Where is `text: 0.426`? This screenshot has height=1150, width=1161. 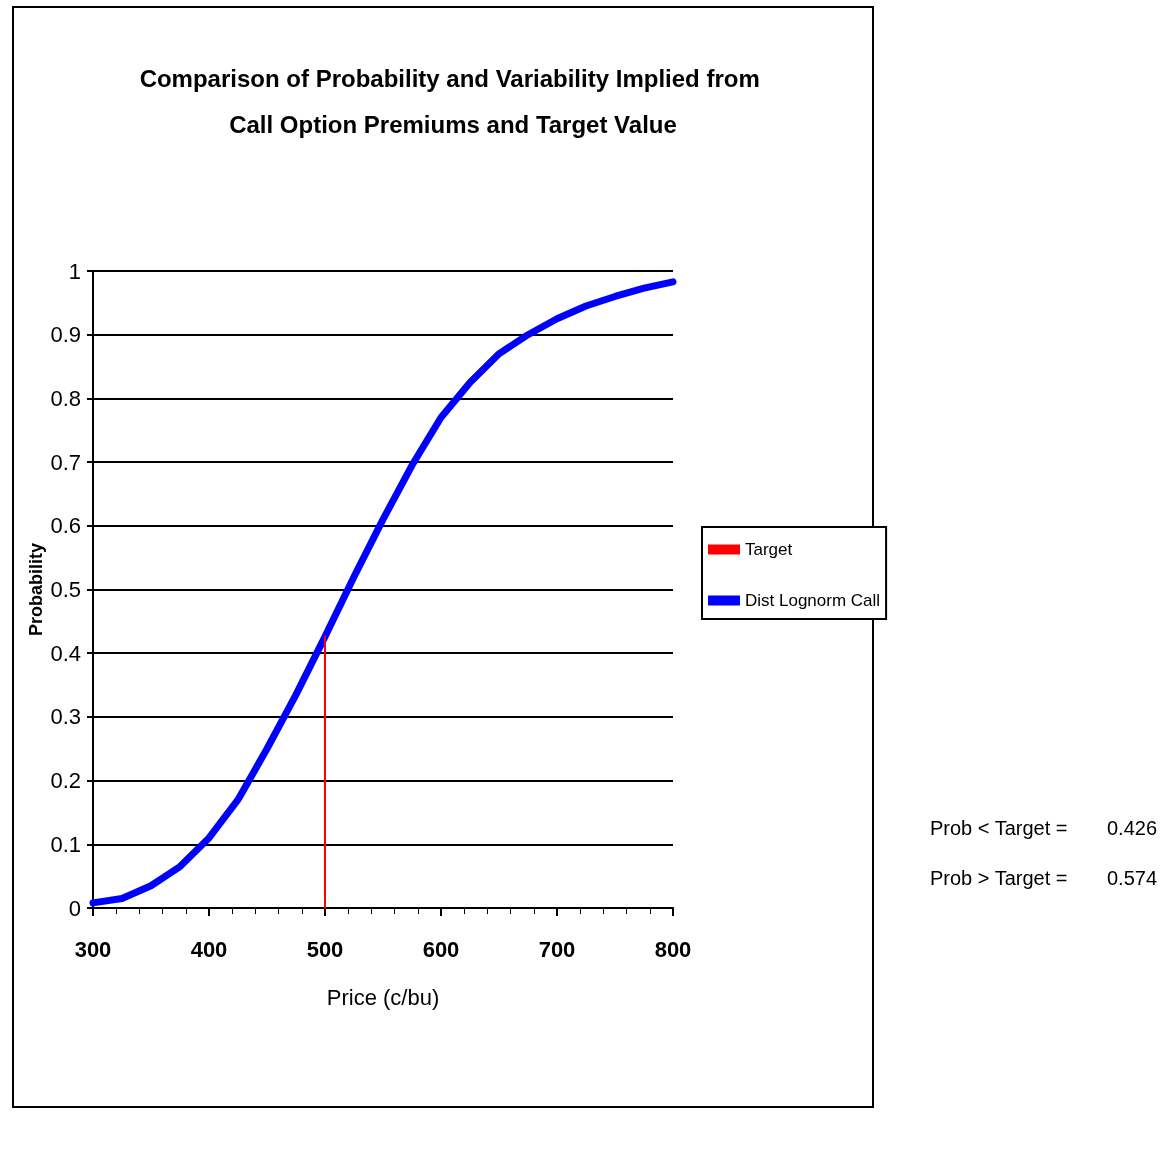
text: 0.426 is located at coordinates (1132, 828).